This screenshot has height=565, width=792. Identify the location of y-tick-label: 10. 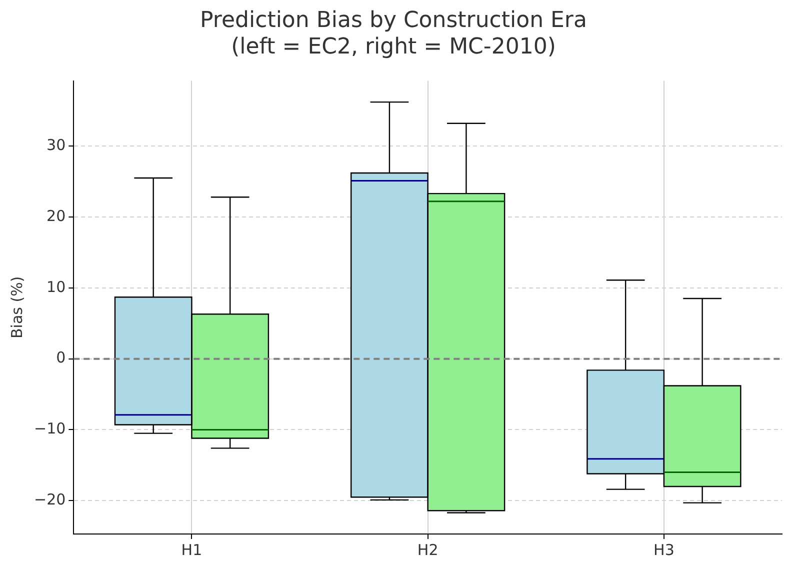
(56, 287).